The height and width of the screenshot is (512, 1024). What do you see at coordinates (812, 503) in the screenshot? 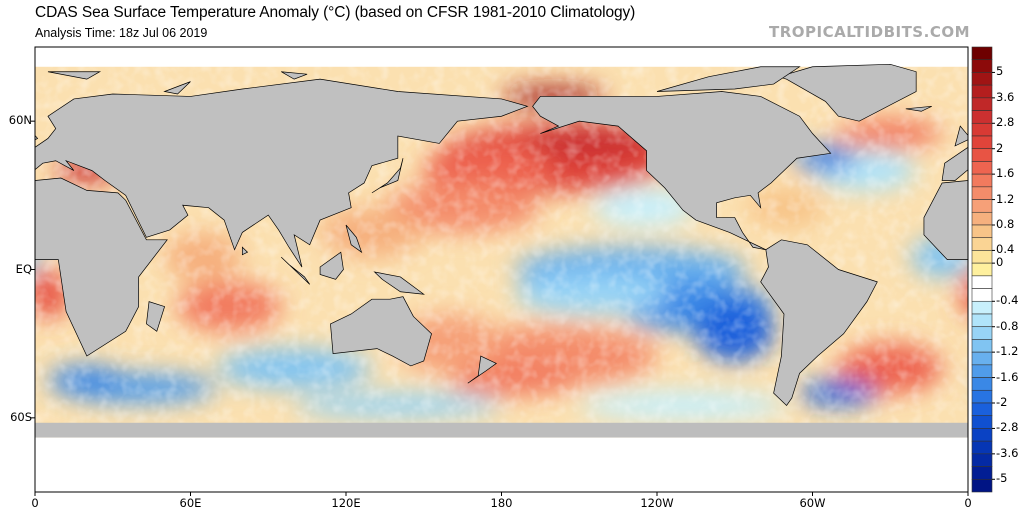
I see `lon-label: 60W` at bounding box center [812, 503].